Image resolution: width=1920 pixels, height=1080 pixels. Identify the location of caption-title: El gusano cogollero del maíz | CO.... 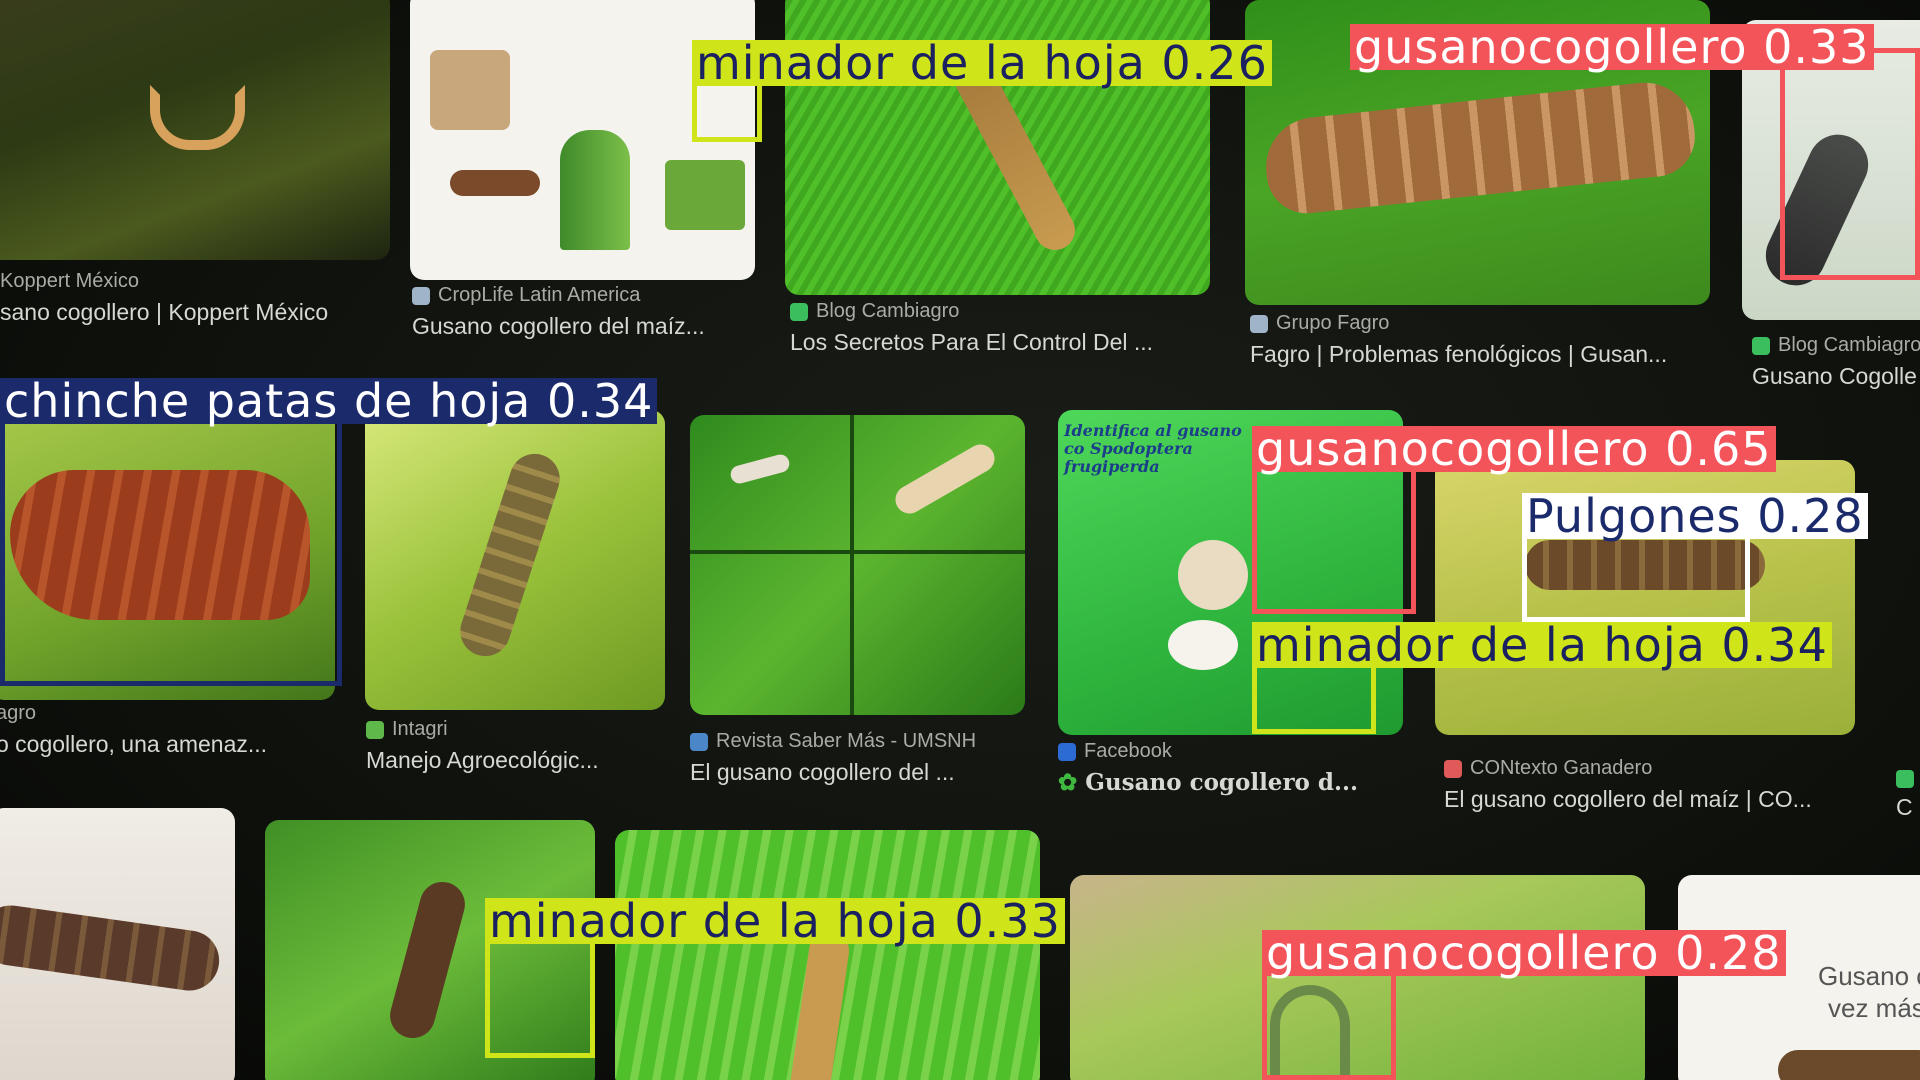
(1628, 799).